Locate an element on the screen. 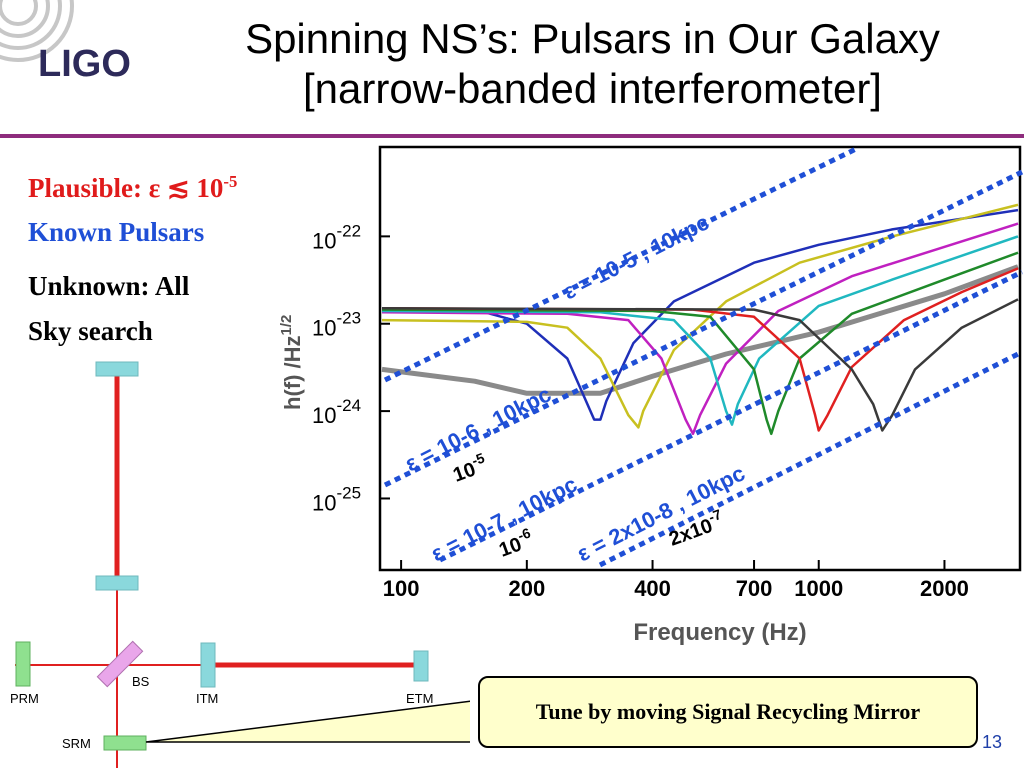 The height and width of the screenshot is (768, 1024). x-tick-label-0: 100 is located at coordinates (401, 588).